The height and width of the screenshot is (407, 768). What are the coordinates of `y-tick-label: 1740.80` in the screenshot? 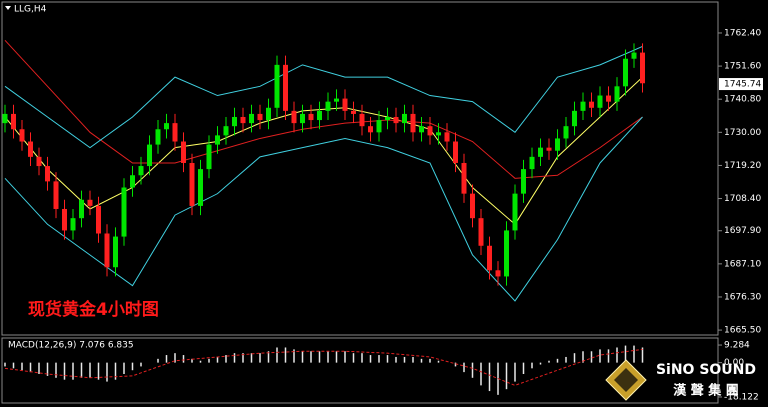 It's located at (742, 100).